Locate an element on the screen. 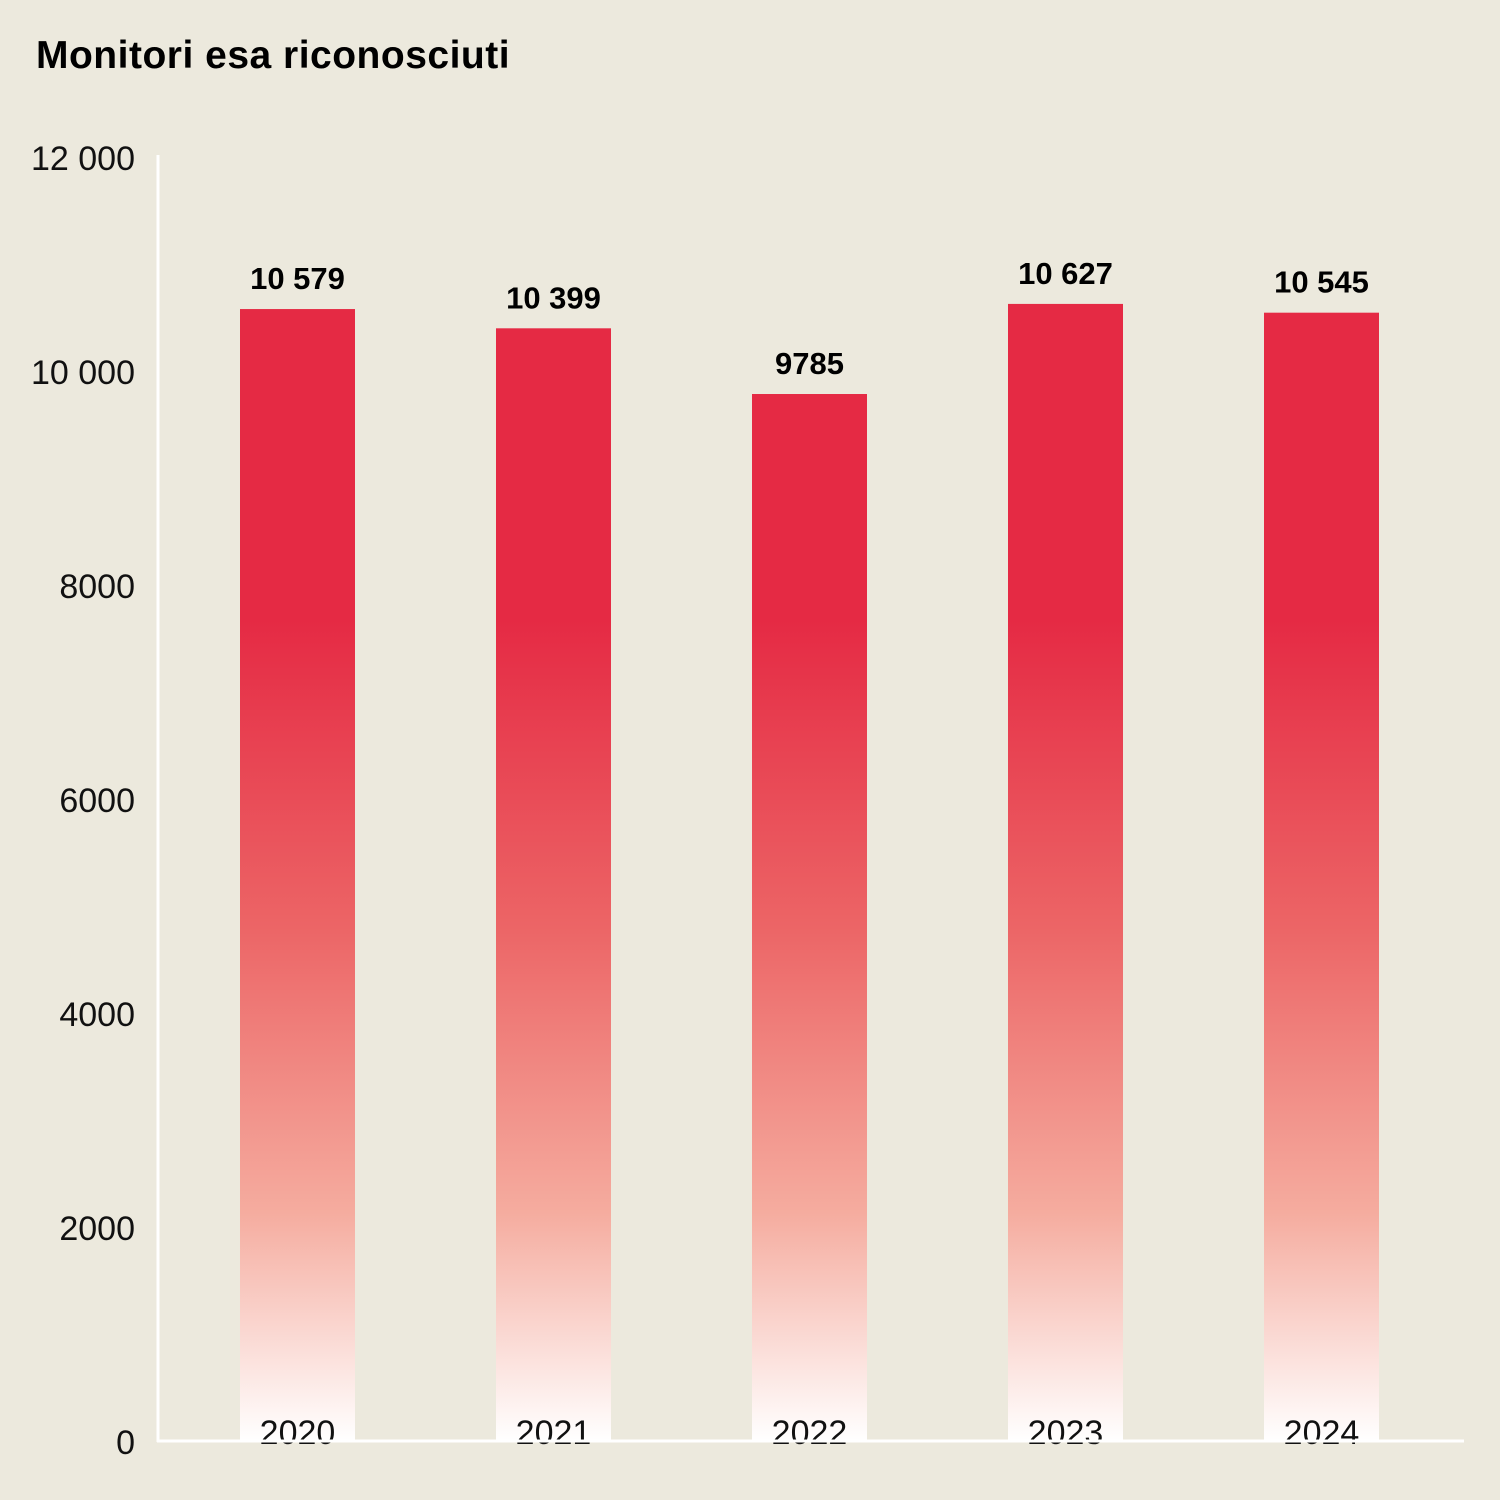 Image resolution: width=1500 pixels, height=1500 pixels. x-tick-label: 2022 is located at coordinates (810, 1433).